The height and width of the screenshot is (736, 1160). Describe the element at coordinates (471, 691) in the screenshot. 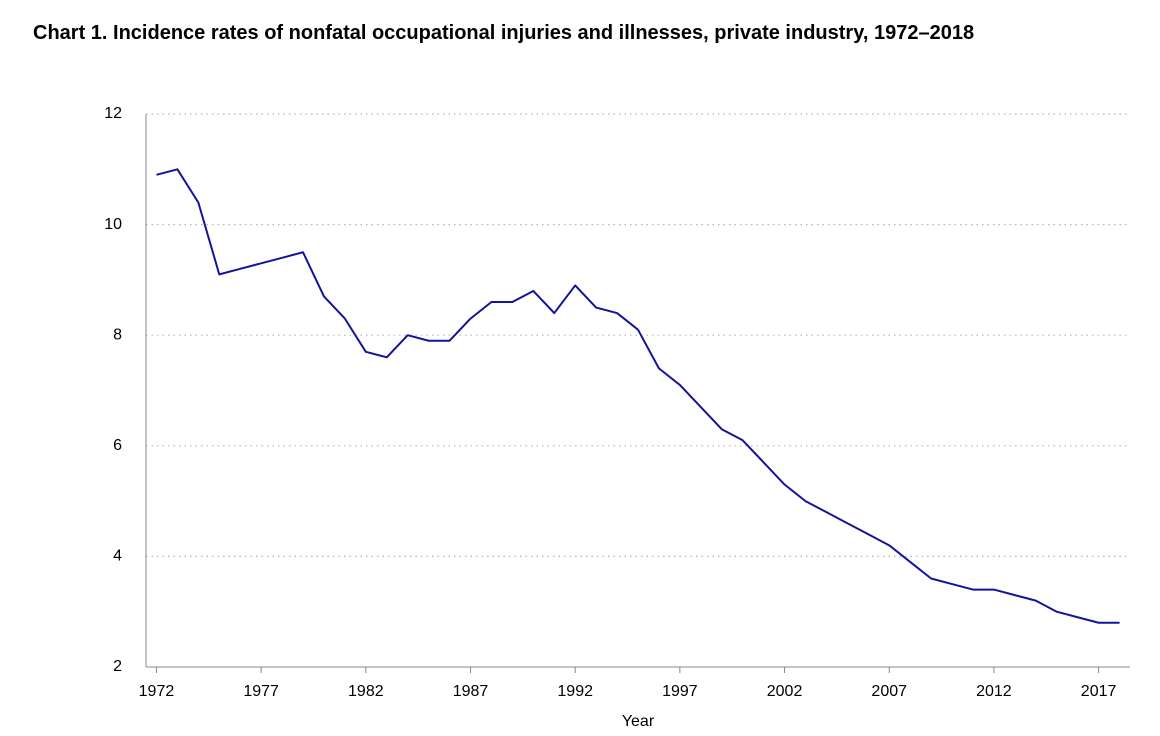

I see `x-tick-label: 1987` at that location.